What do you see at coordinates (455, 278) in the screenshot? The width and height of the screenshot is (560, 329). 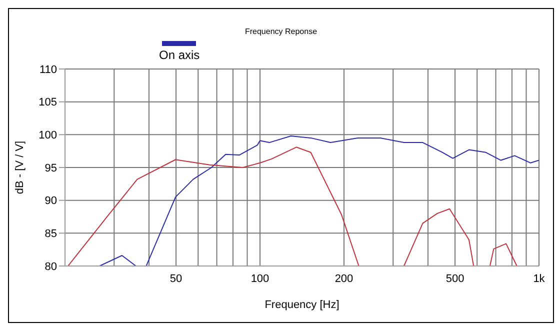 I see `x-tick-label: 500` at bounding box center [455, 278].